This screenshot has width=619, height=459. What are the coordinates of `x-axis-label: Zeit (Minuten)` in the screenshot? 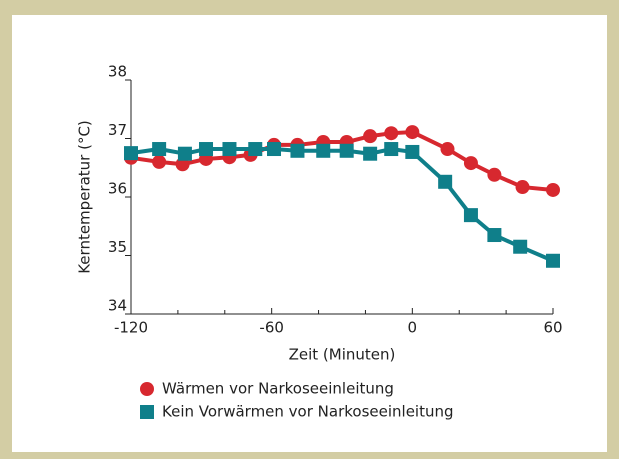 It's located at (342, 355).